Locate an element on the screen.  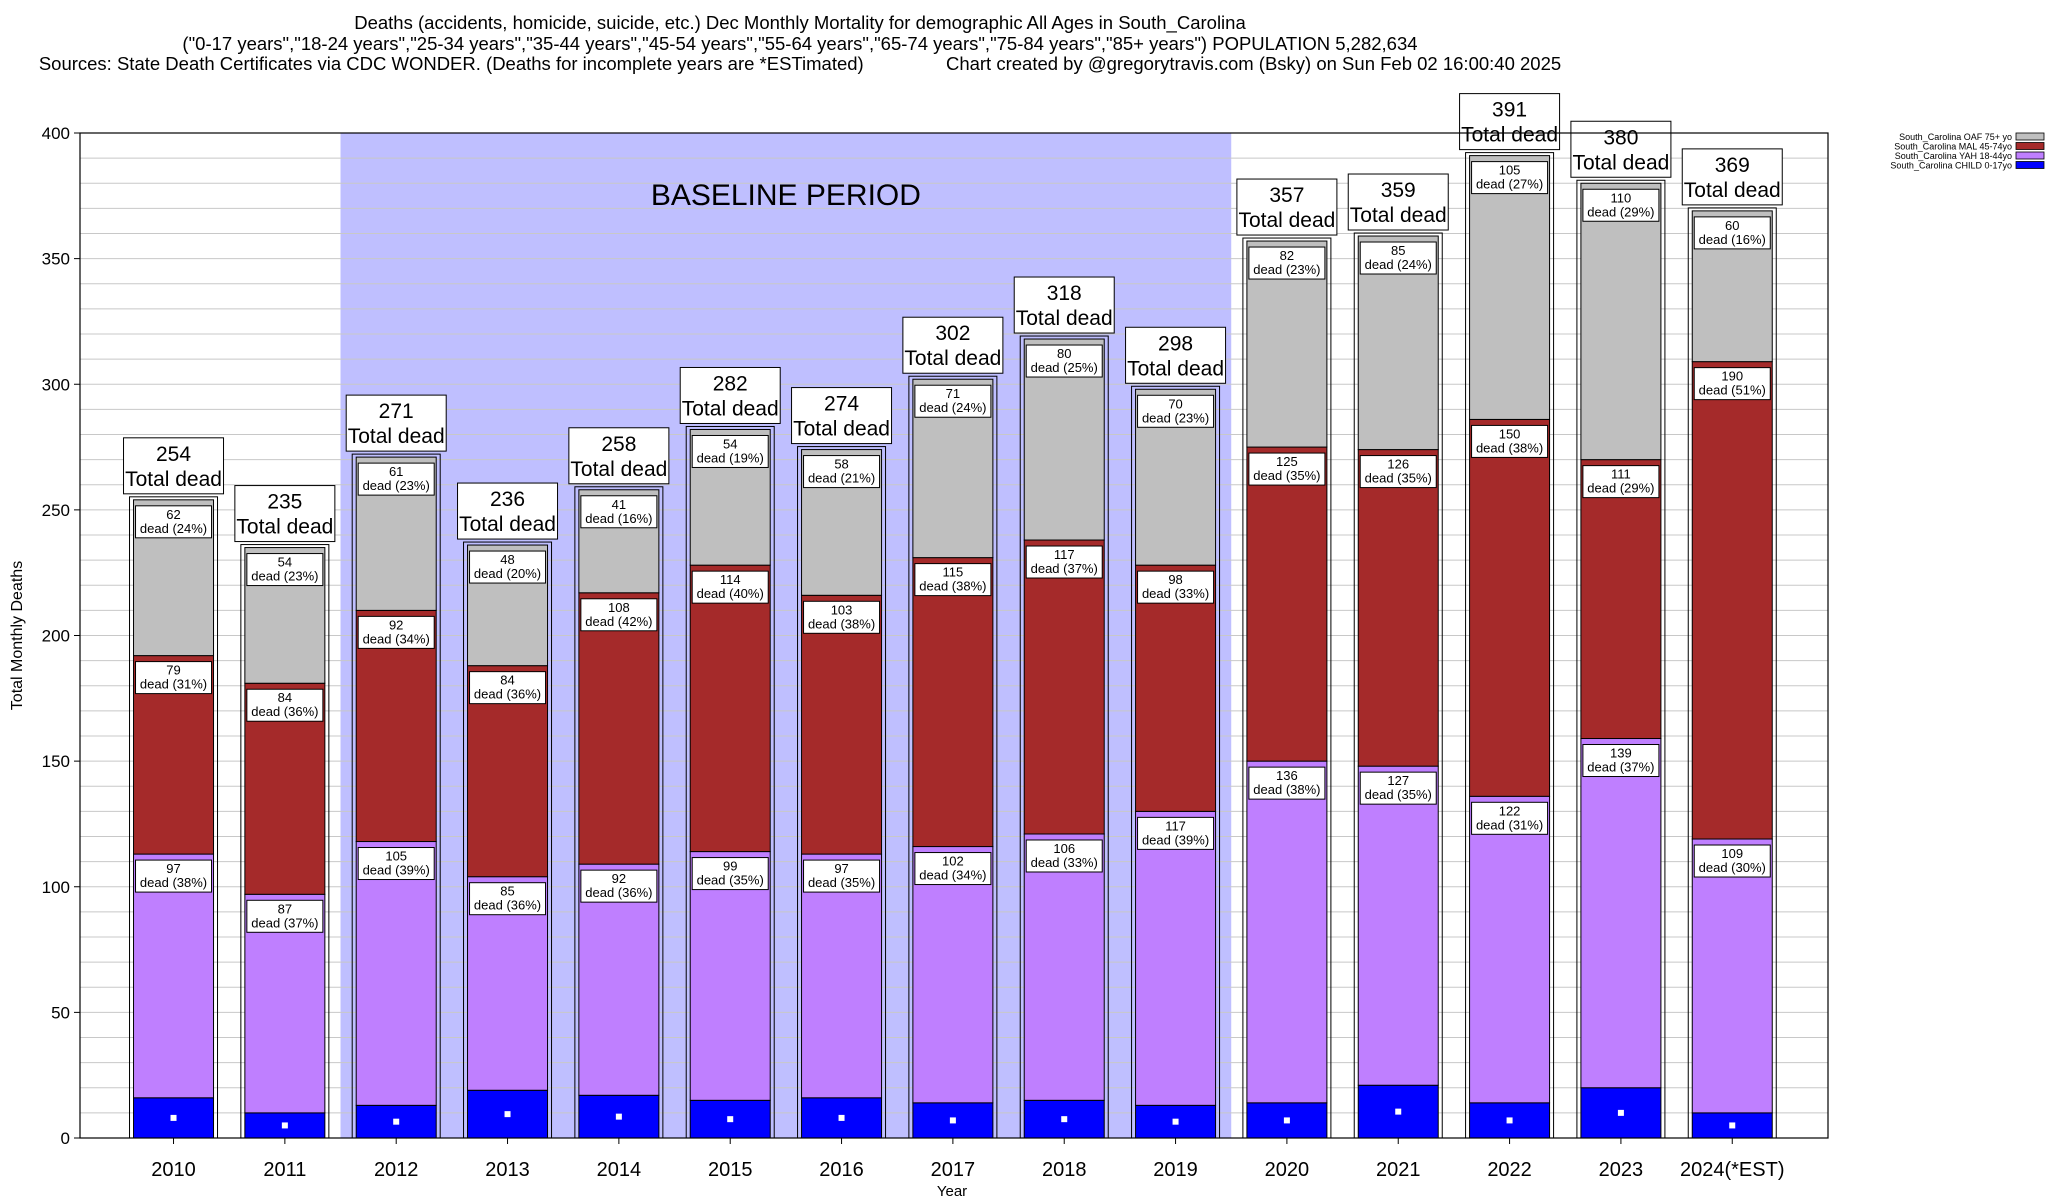
total-value-label: 369 is located at coordinates (1732, 165).